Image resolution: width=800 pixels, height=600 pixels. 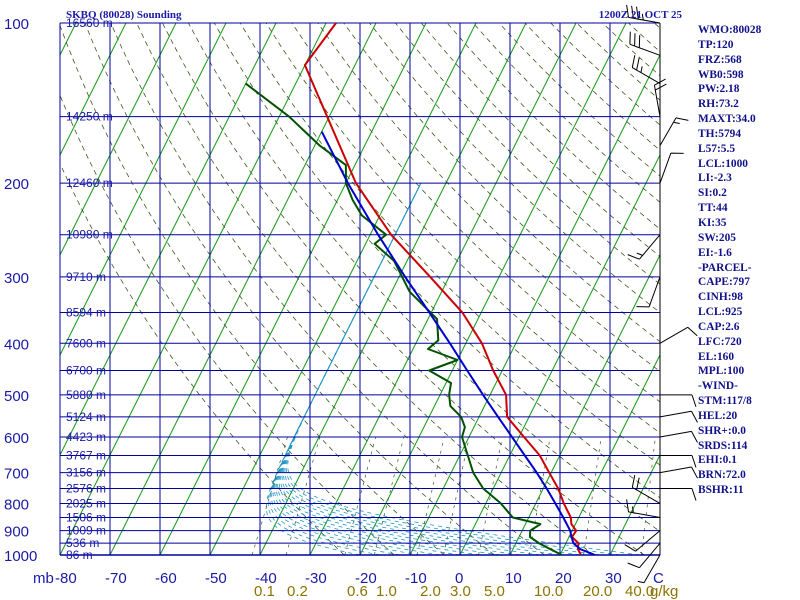 I want to click on mixing-ratio-label: 0.2, so click(x=297, y=591).